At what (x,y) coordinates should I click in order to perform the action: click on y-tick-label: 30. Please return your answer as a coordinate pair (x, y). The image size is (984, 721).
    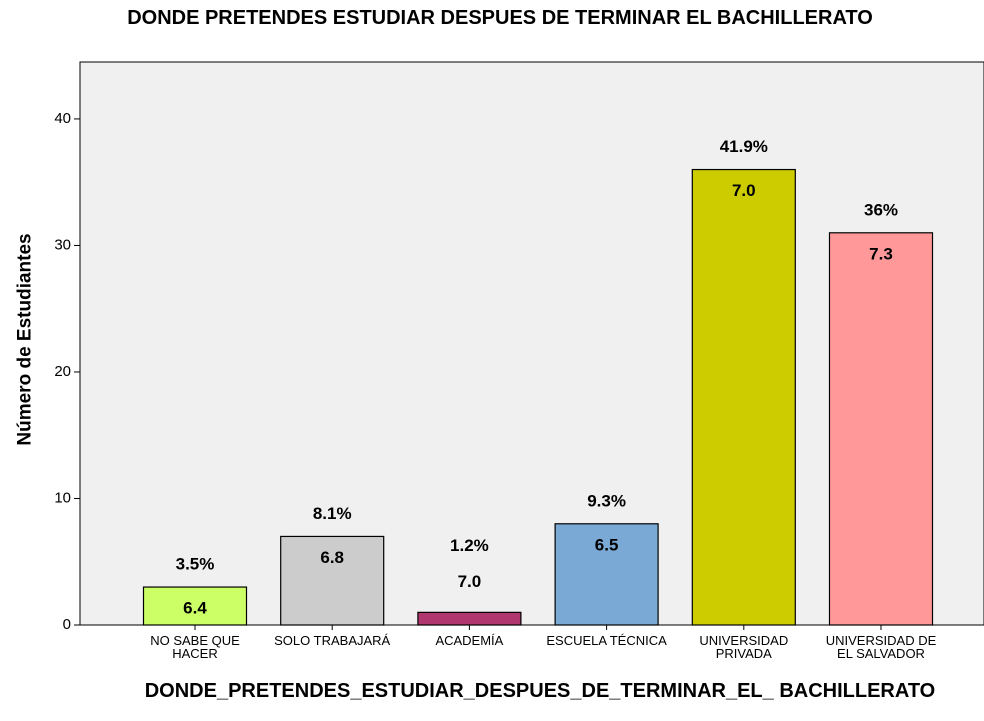
    Looking at the image, I should click on (62, 244).